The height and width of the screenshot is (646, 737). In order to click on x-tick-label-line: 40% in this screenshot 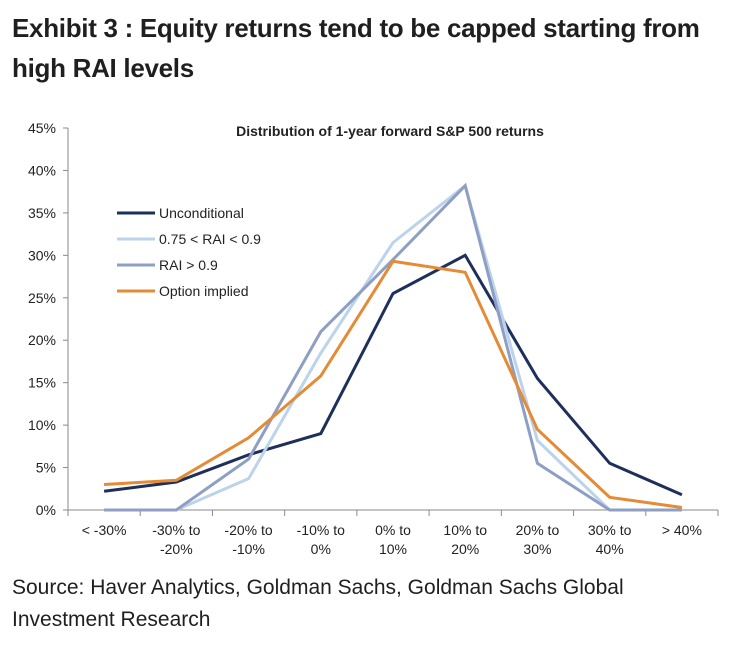, I will do `click(610, 549)`.